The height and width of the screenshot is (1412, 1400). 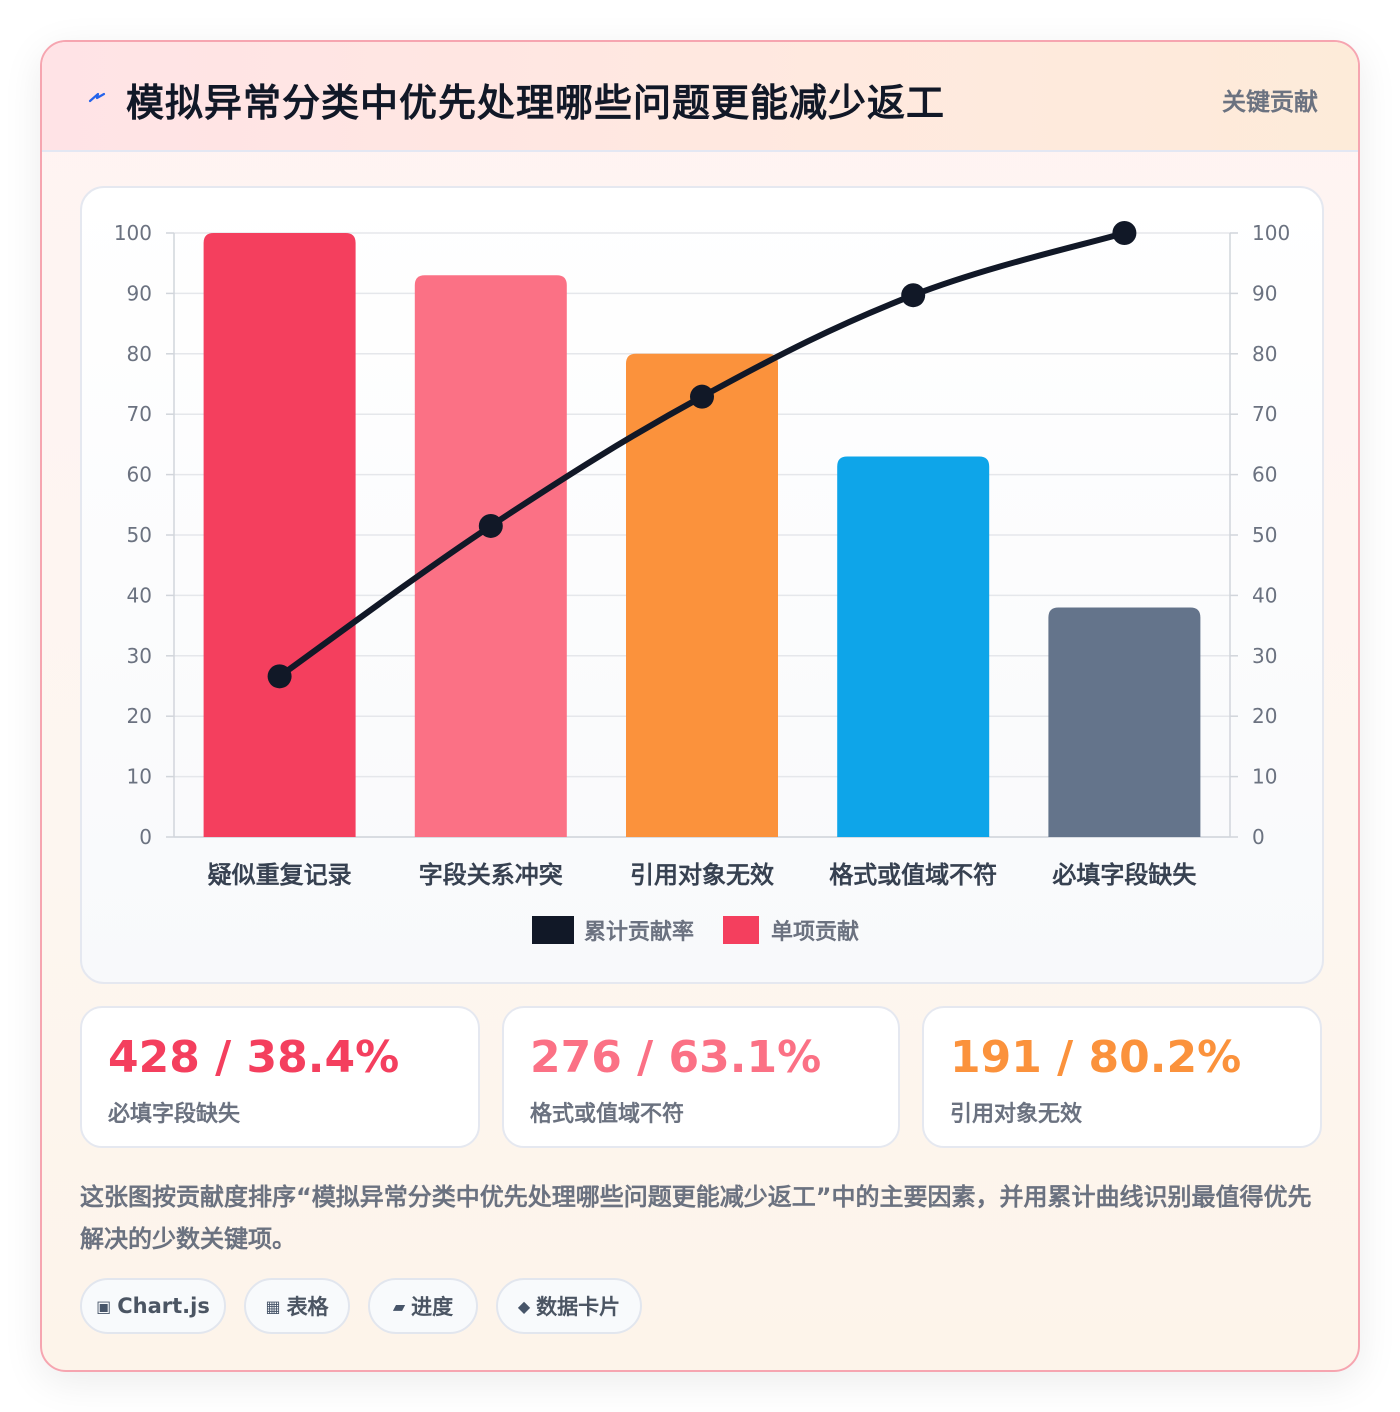 What do you see at coordinates (815, 932) in the screenshot?
I see `legend-label-single: 单项贡献` at bounding box center [815, 932].